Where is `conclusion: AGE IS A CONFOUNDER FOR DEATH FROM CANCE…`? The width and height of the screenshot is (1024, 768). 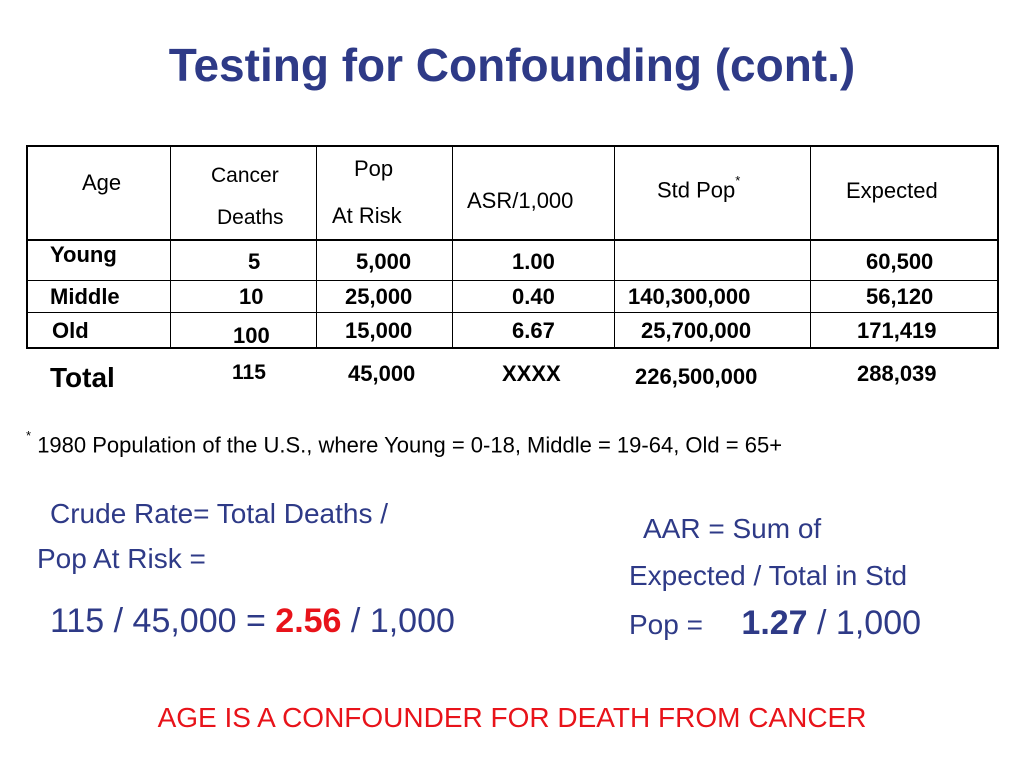
conclusion: AGE IS A CONFOUNDER FOR DEATH FROM CANCE… is located at coordinates (512, 717).